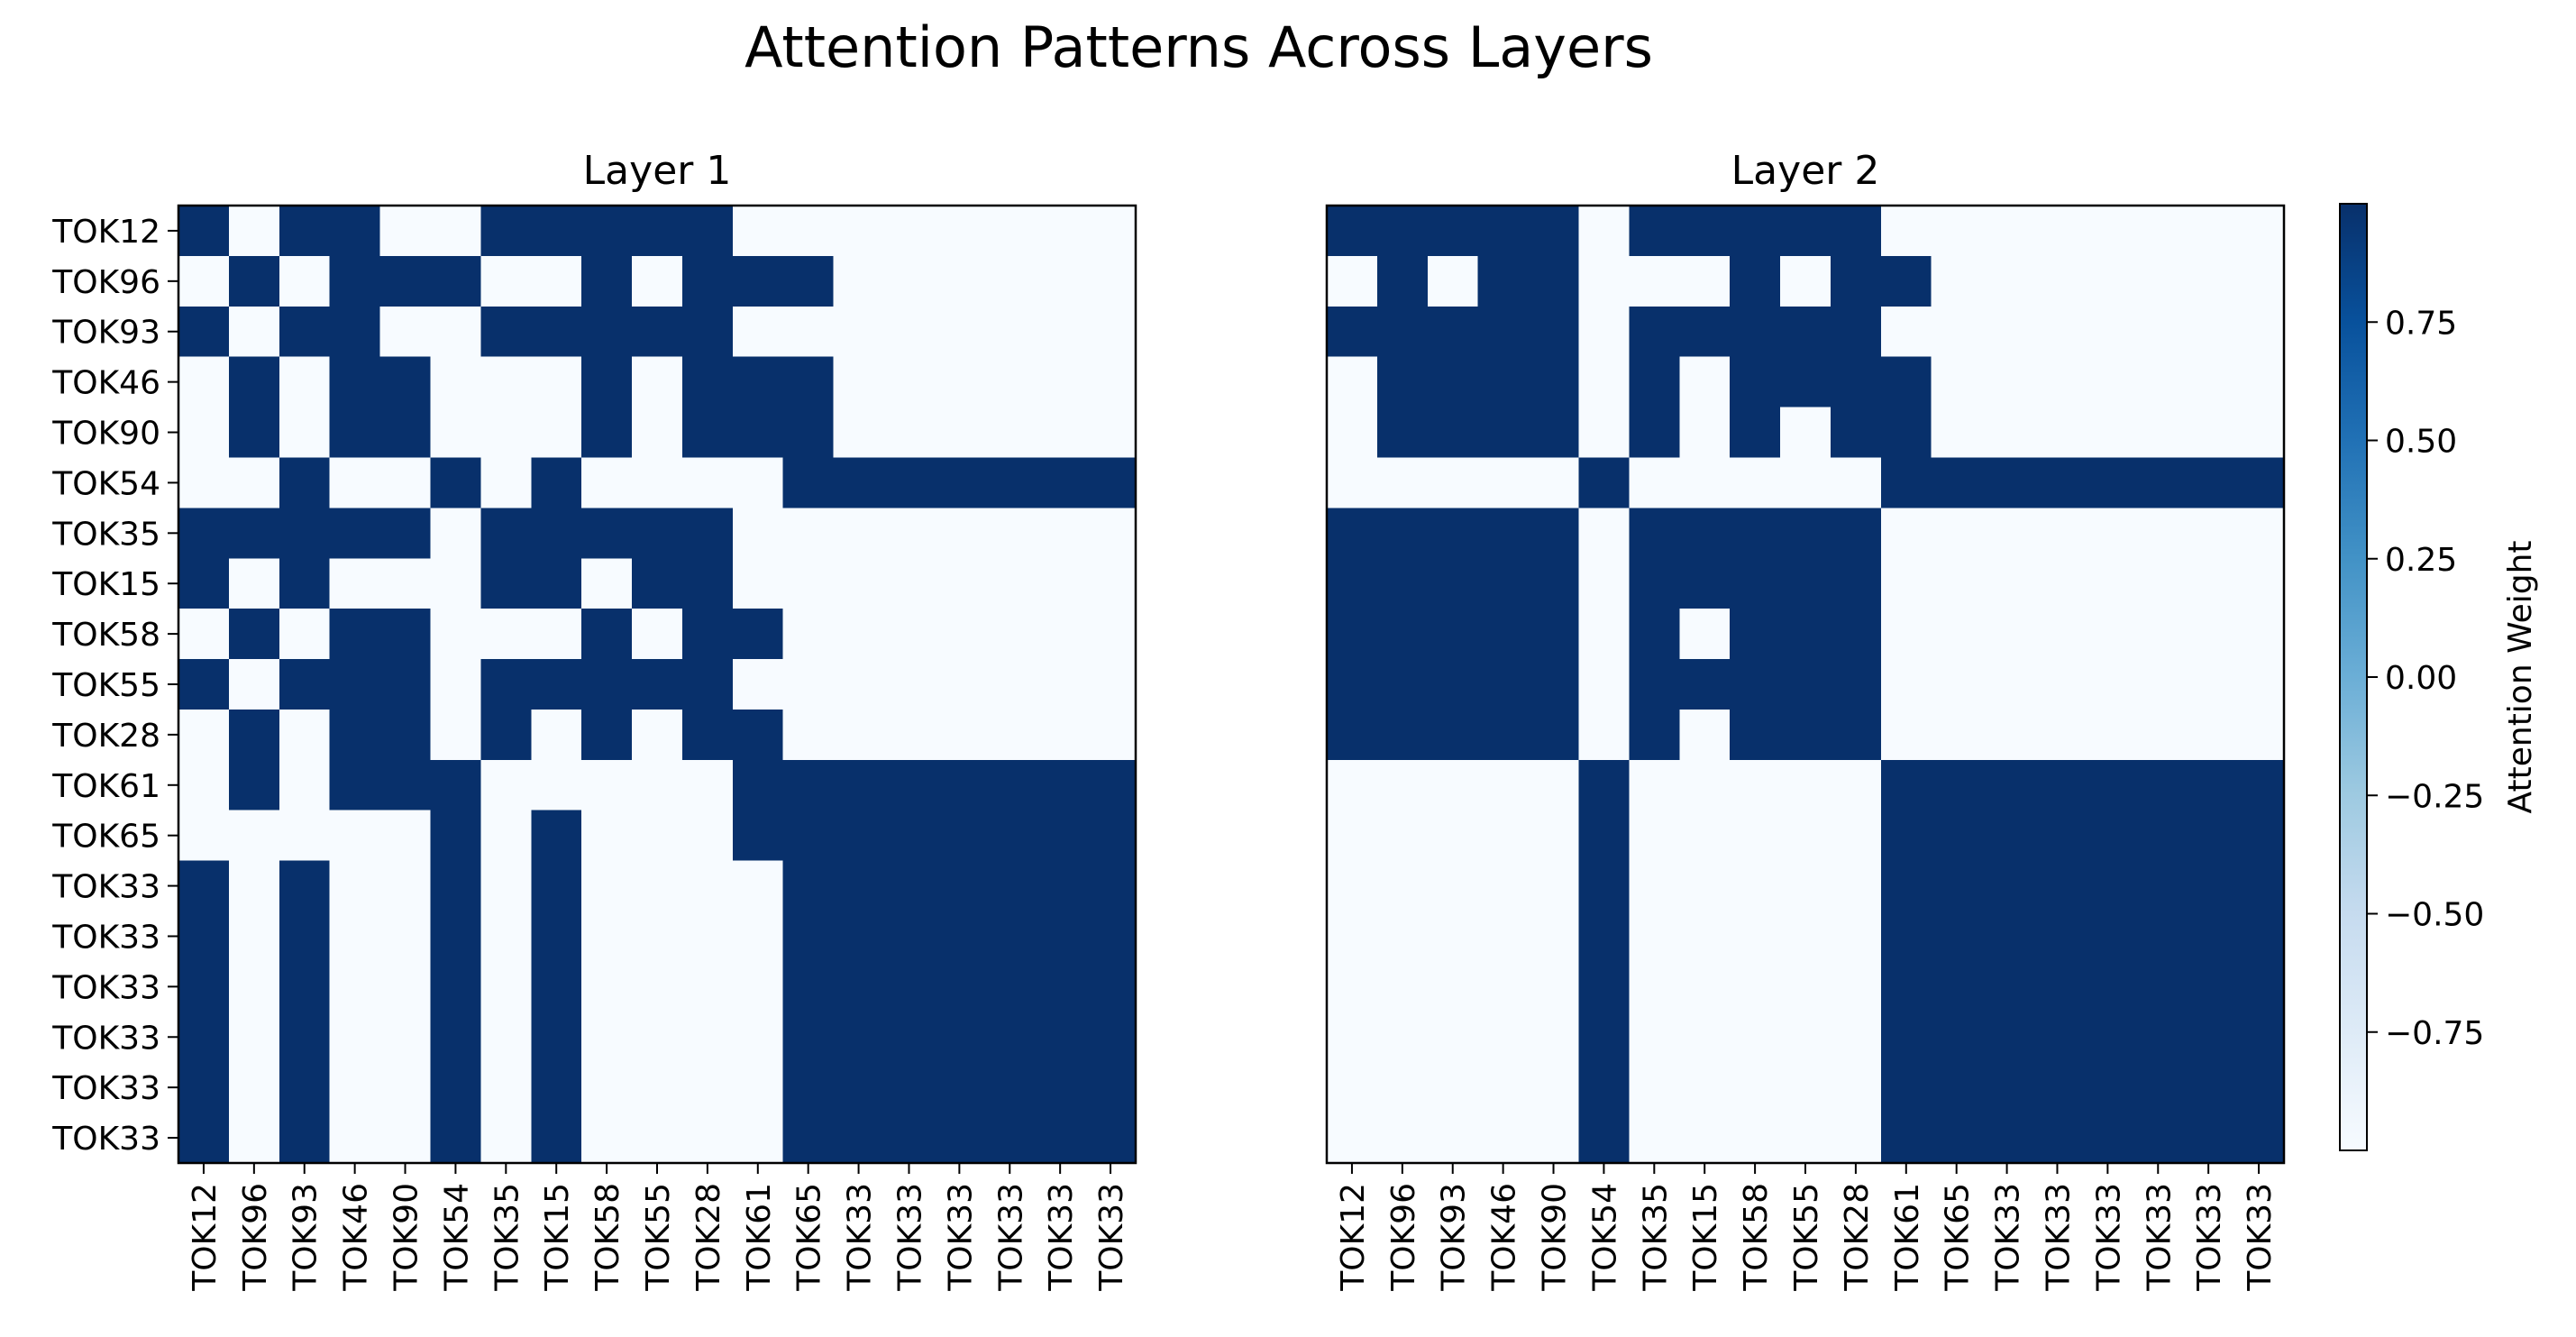 The width and height of the screenshot is (2576, 1337). Describe the element at coordinates (2520, 676) in the screenshot. I see `colorbar-label: Attention Weight` at that location.